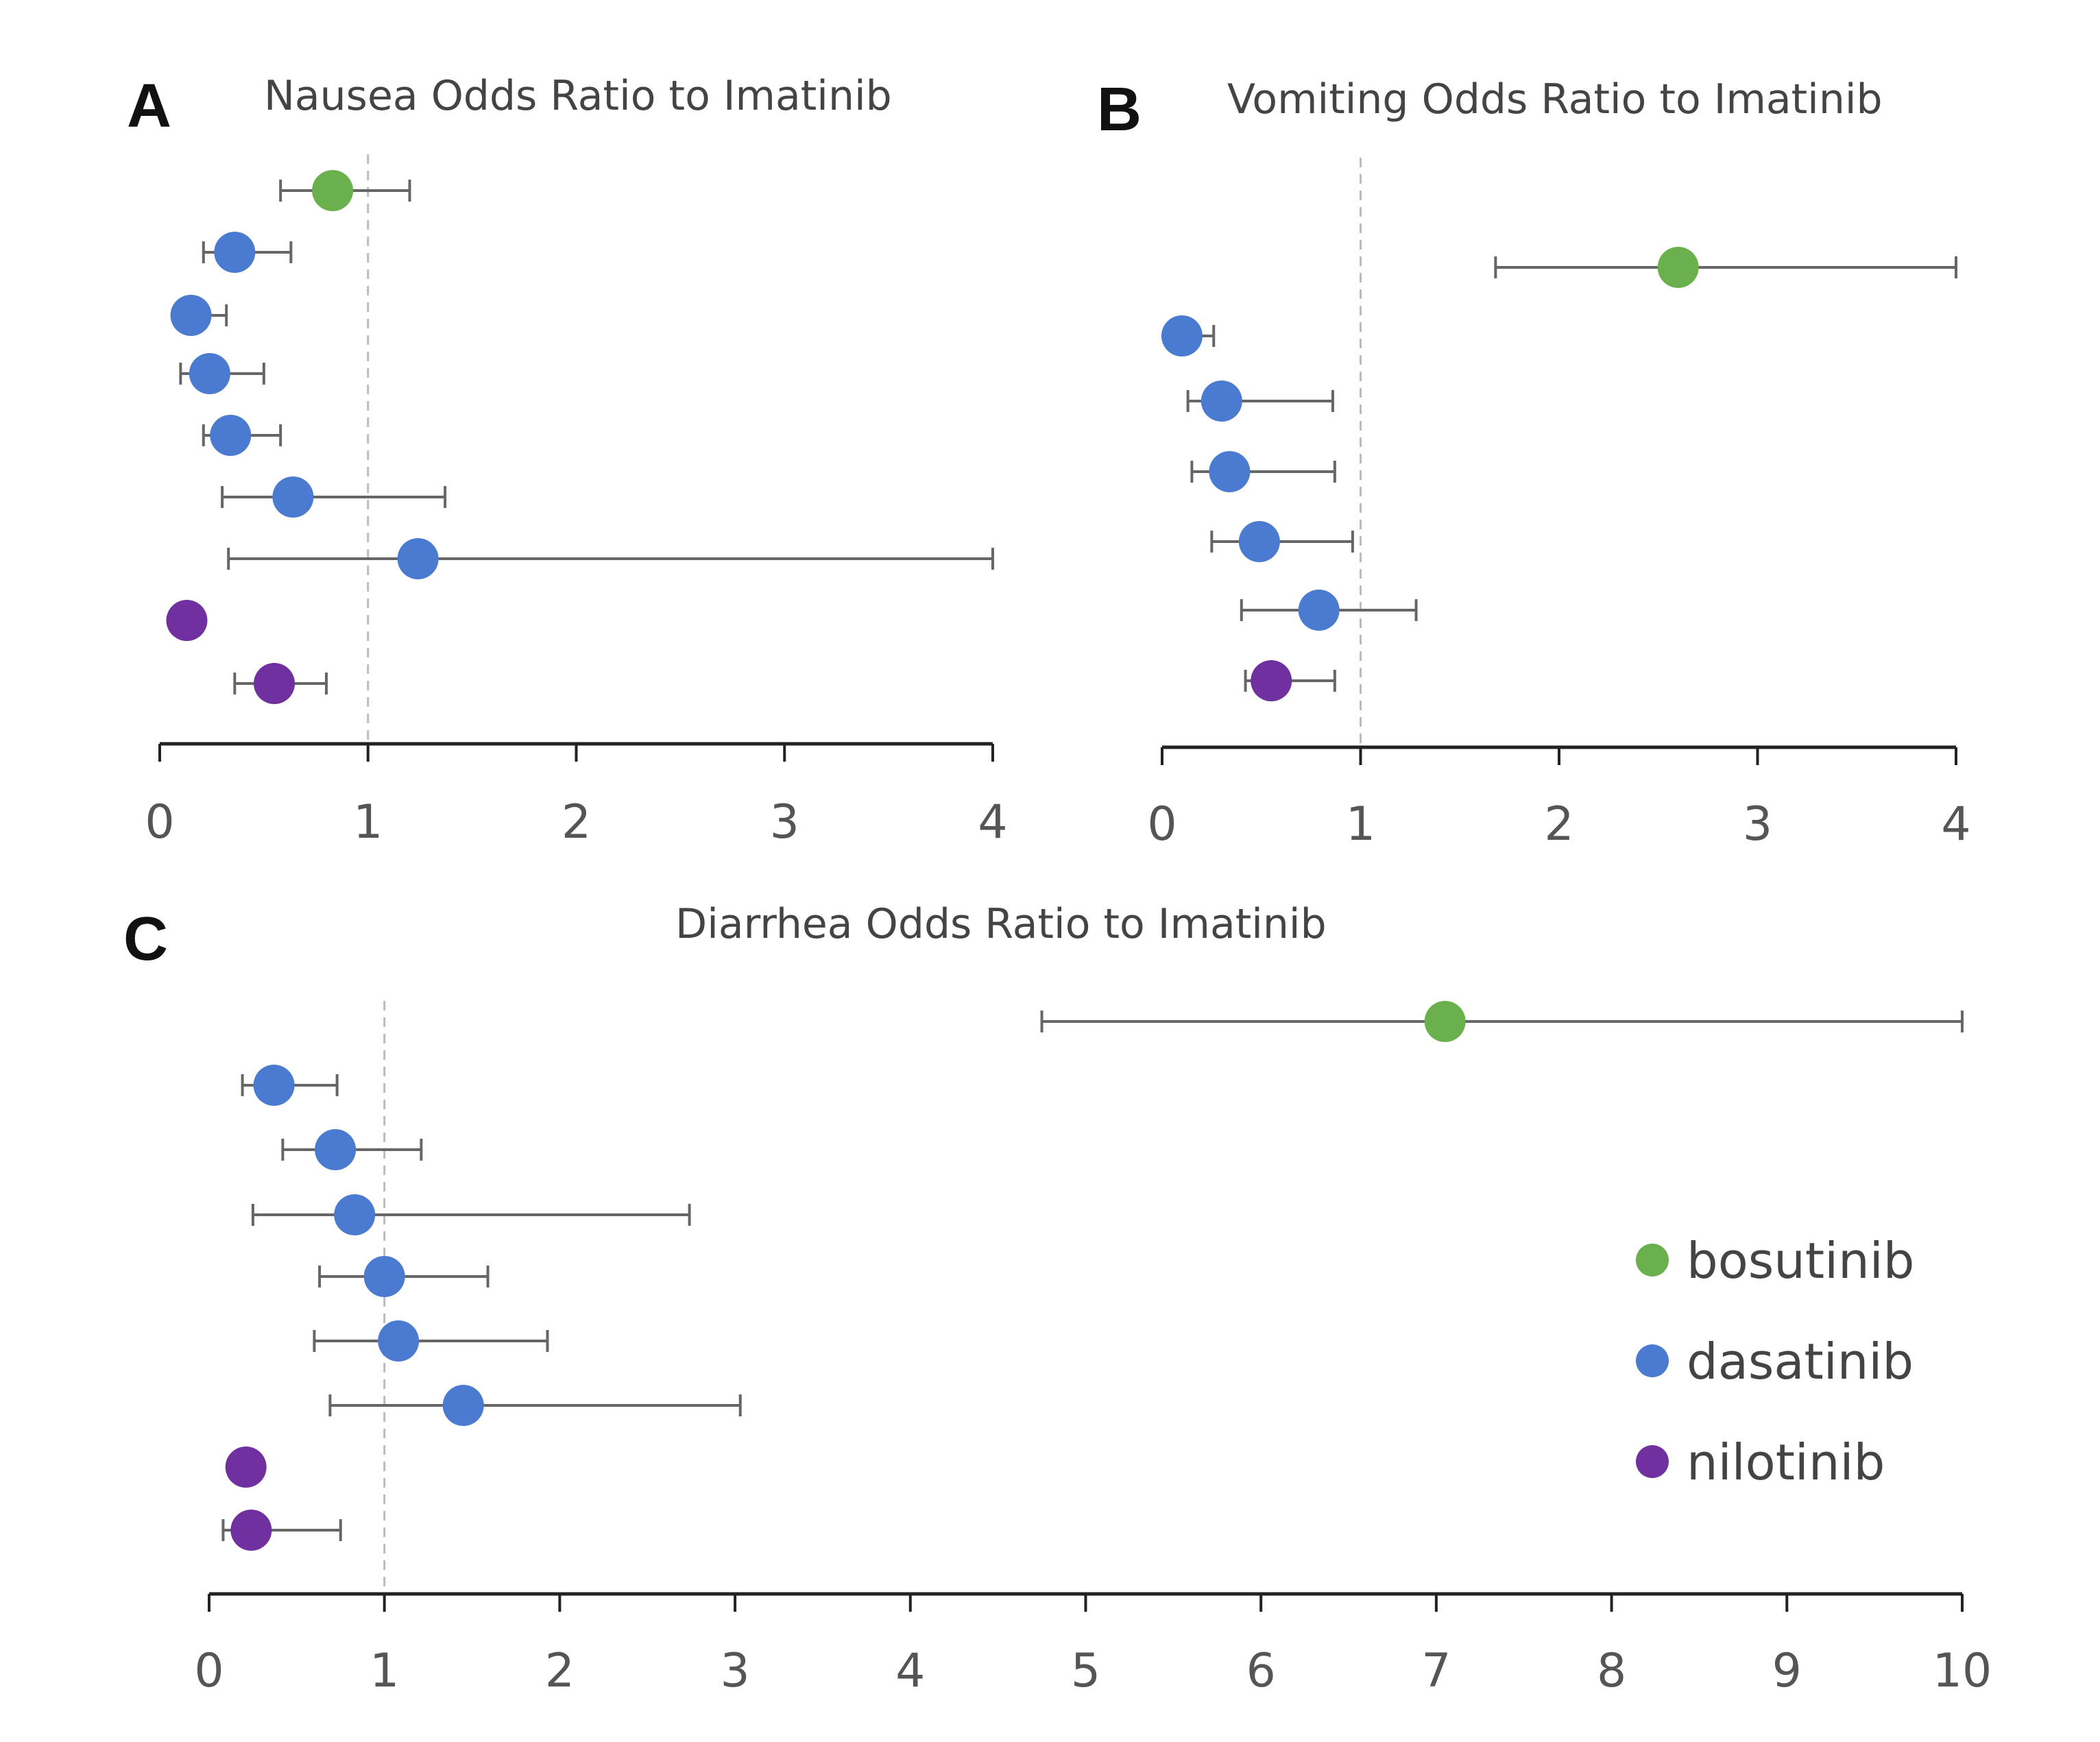 The width and height of the screenshot is (2100, 1742). I want to click on panel-c-x-tick-label: 3, so click(734, 1671).